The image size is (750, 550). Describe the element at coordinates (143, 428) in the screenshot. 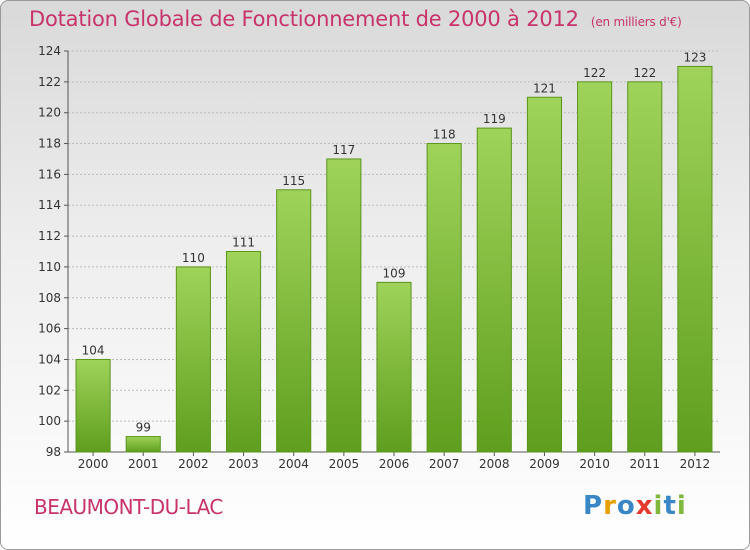

I see `bar-value-label: 99` at that location.